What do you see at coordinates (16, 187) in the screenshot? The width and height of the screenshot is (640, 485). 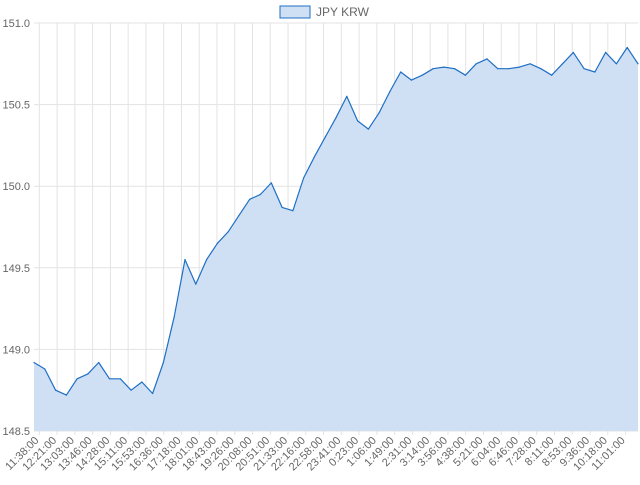 I see `y-tick-label: 150.0` at bounding box center [16, 187].